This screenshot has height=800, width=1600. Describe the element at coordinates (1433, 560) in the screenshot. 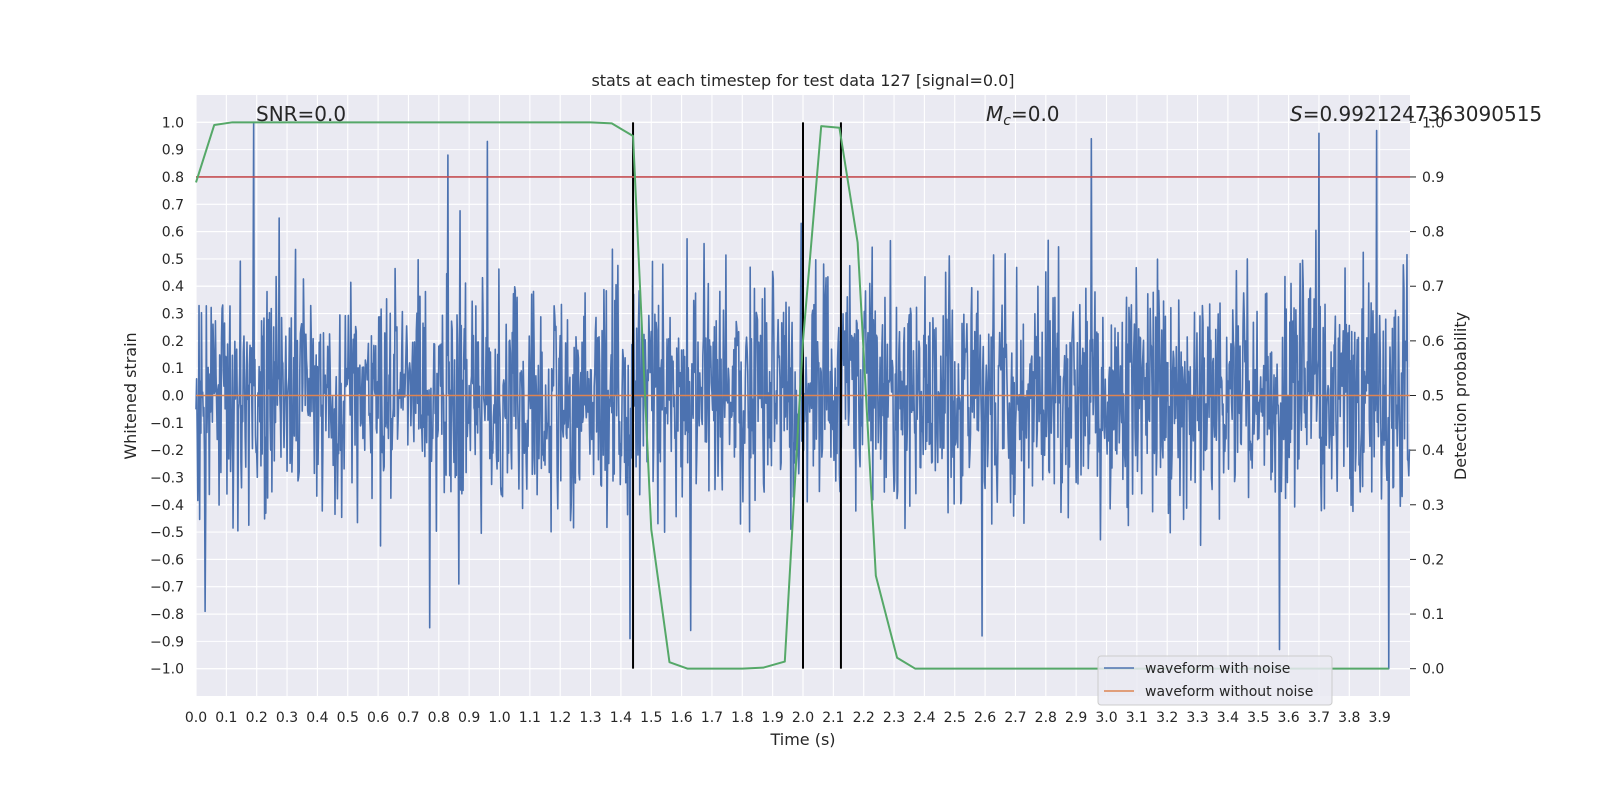

I see `y2-tick-label: 0.2` at that location.